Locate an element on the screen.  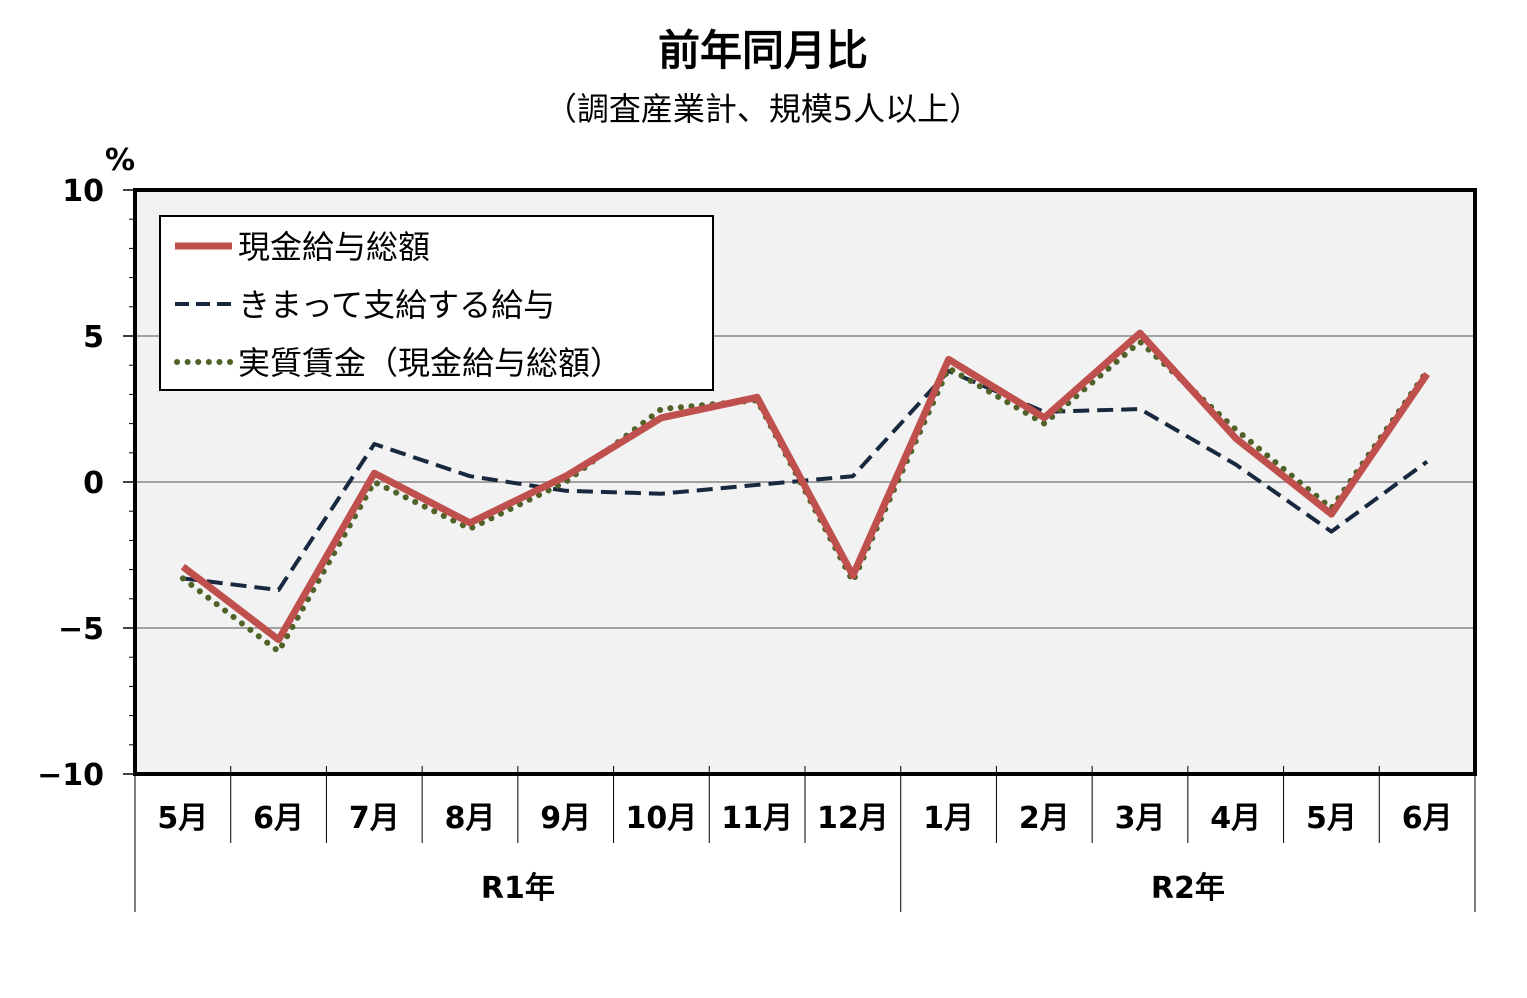
x-tick-label: 3月 is located at coordinates (1140, 818).